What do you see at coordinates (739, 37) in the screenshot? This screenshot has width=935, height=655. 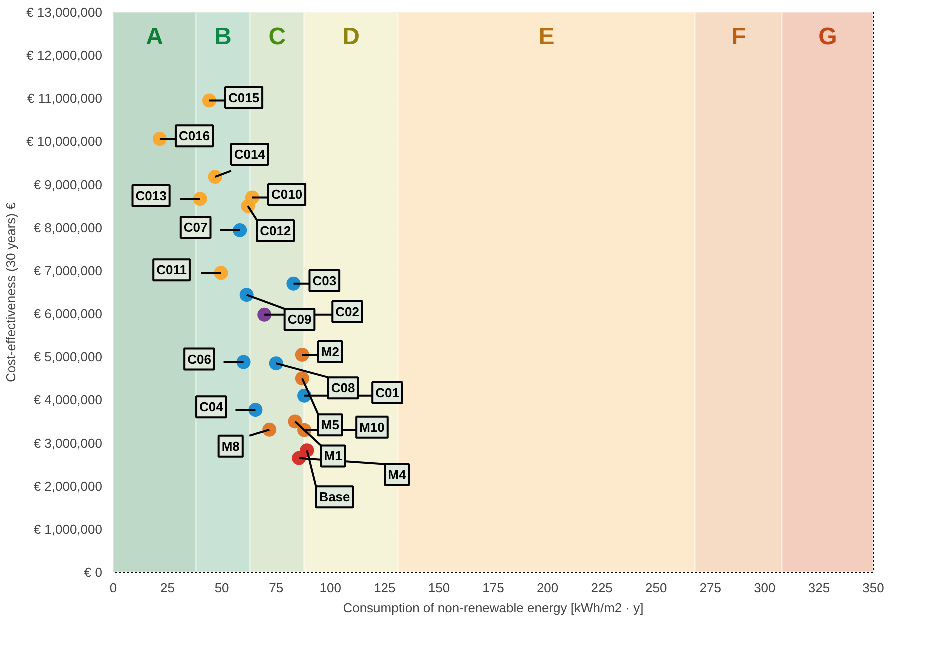 I see `band-label: F` at bounding box center [739, 37].